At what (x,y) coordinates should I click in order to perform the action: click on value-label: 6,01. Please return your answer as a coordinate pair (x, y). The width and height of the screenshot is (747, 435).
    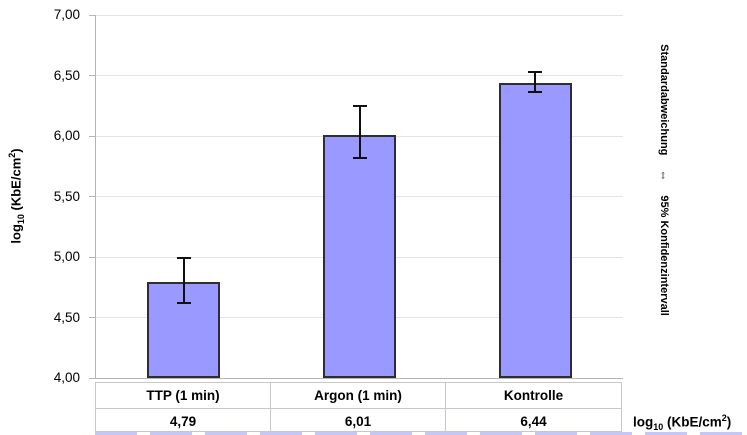
    Looking at the image, I should click on (358, 421).